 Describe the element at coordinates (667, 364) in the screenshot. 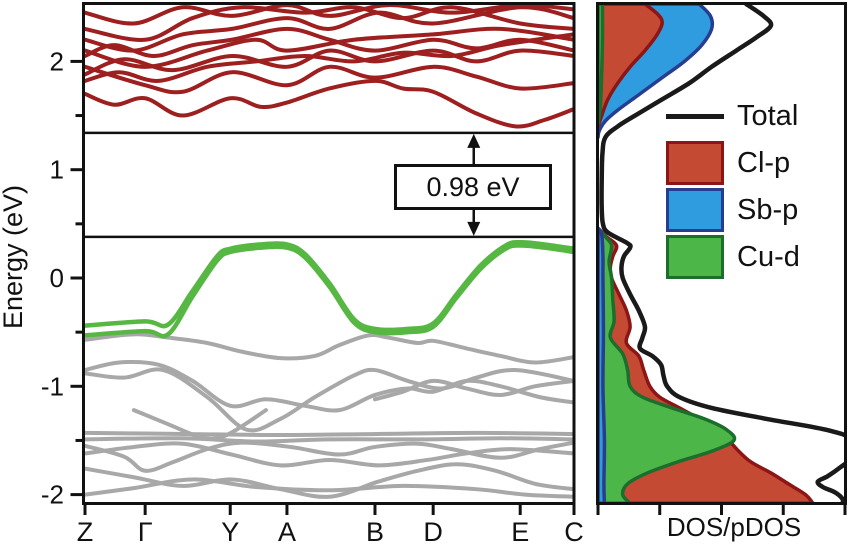

I see `dos-area-cu-d-valence` at that location.